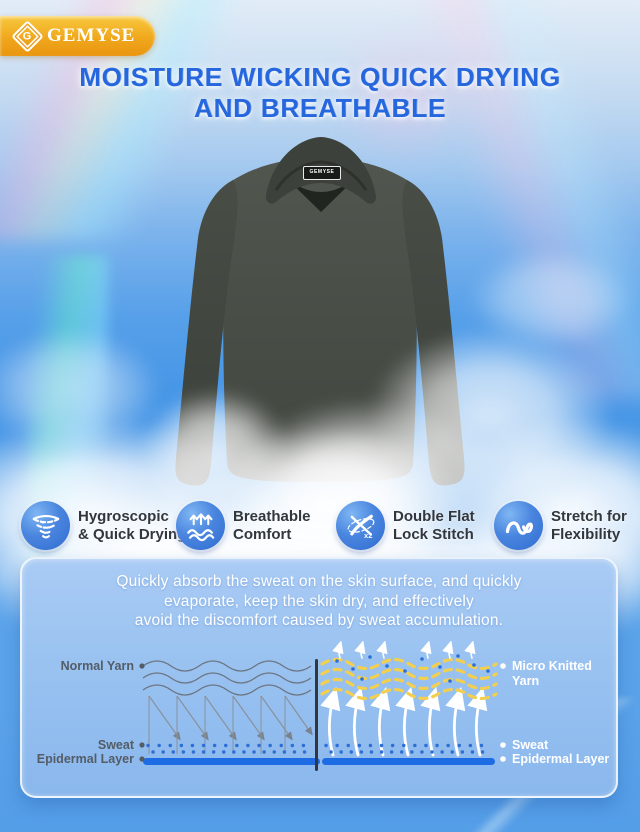 The height and width of the screenshot is (832, 640). Describe the element at coordinates (322, 173) in the screenshot. I see `neck-label-tag: GEMYSE` at that location.